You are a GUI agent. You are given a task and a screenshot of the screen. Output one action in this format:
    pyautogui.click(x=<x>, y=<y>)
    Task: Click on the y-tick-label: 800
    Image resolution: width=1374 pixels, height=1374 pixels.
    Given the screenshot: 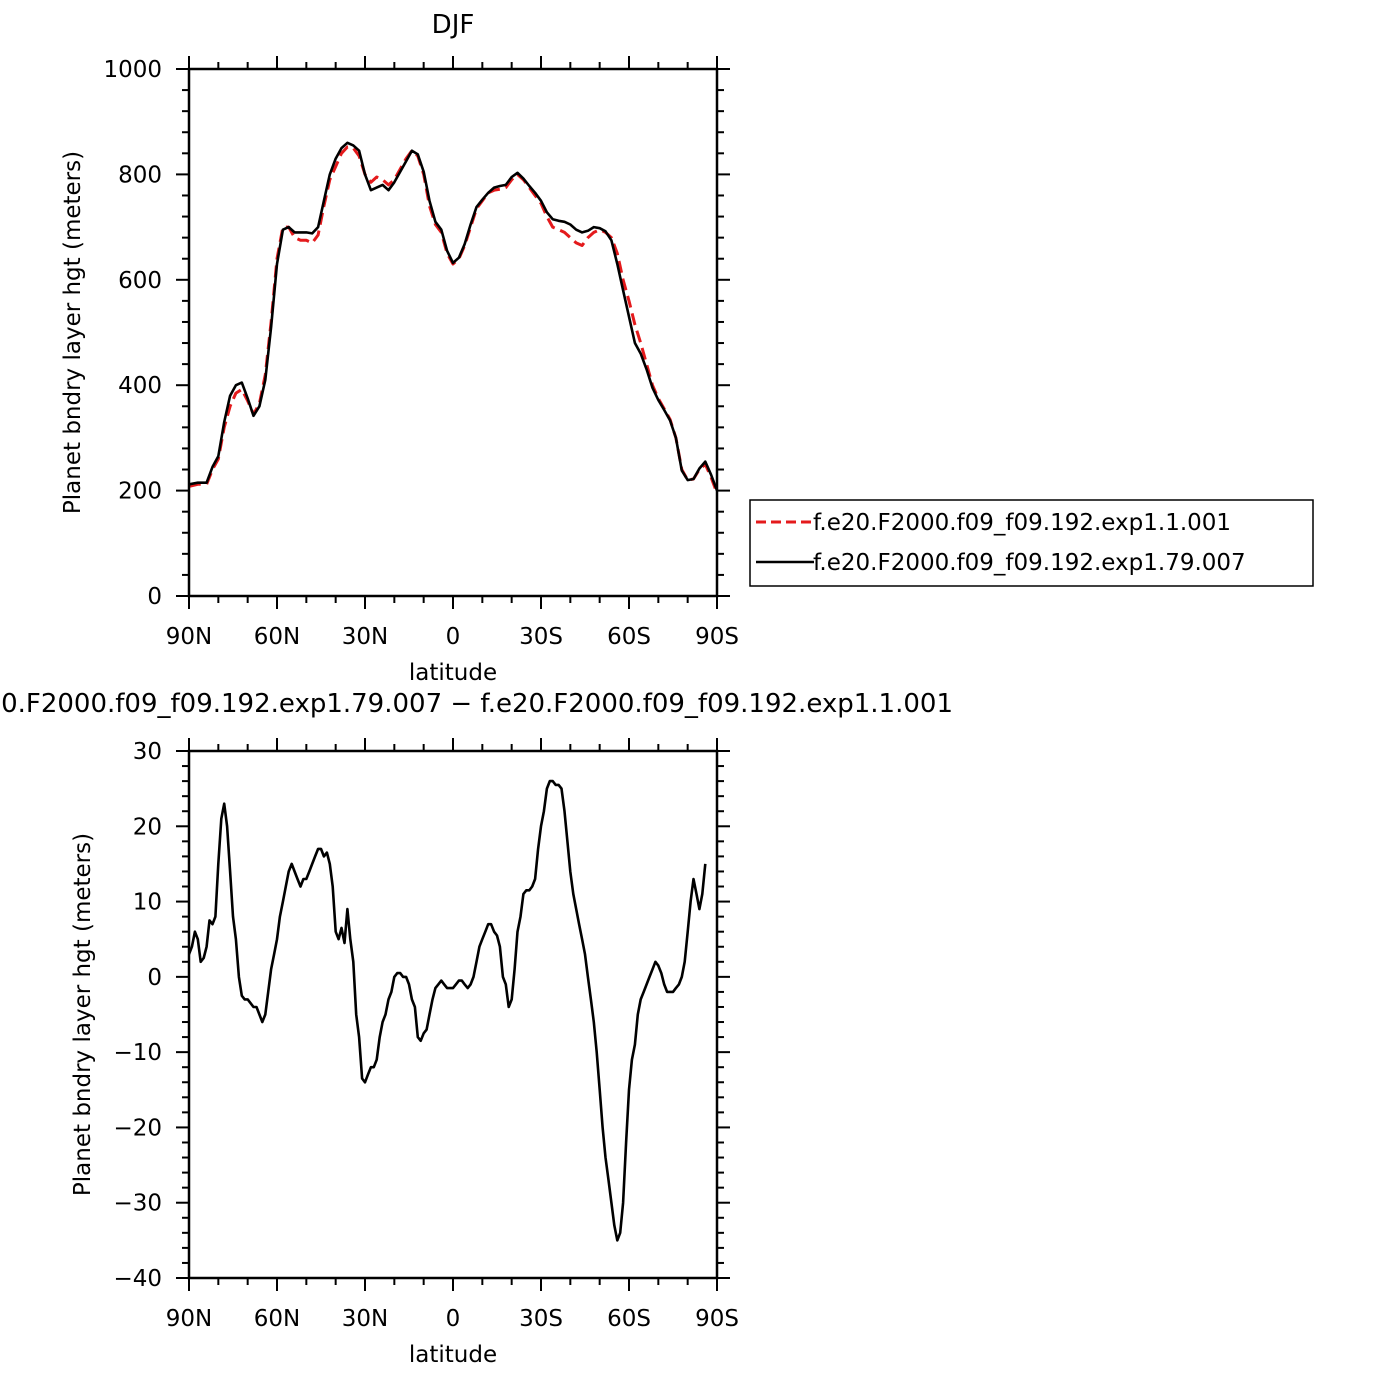 What is the action you would take?
    pyautogui.click(x=140, y=175)
    